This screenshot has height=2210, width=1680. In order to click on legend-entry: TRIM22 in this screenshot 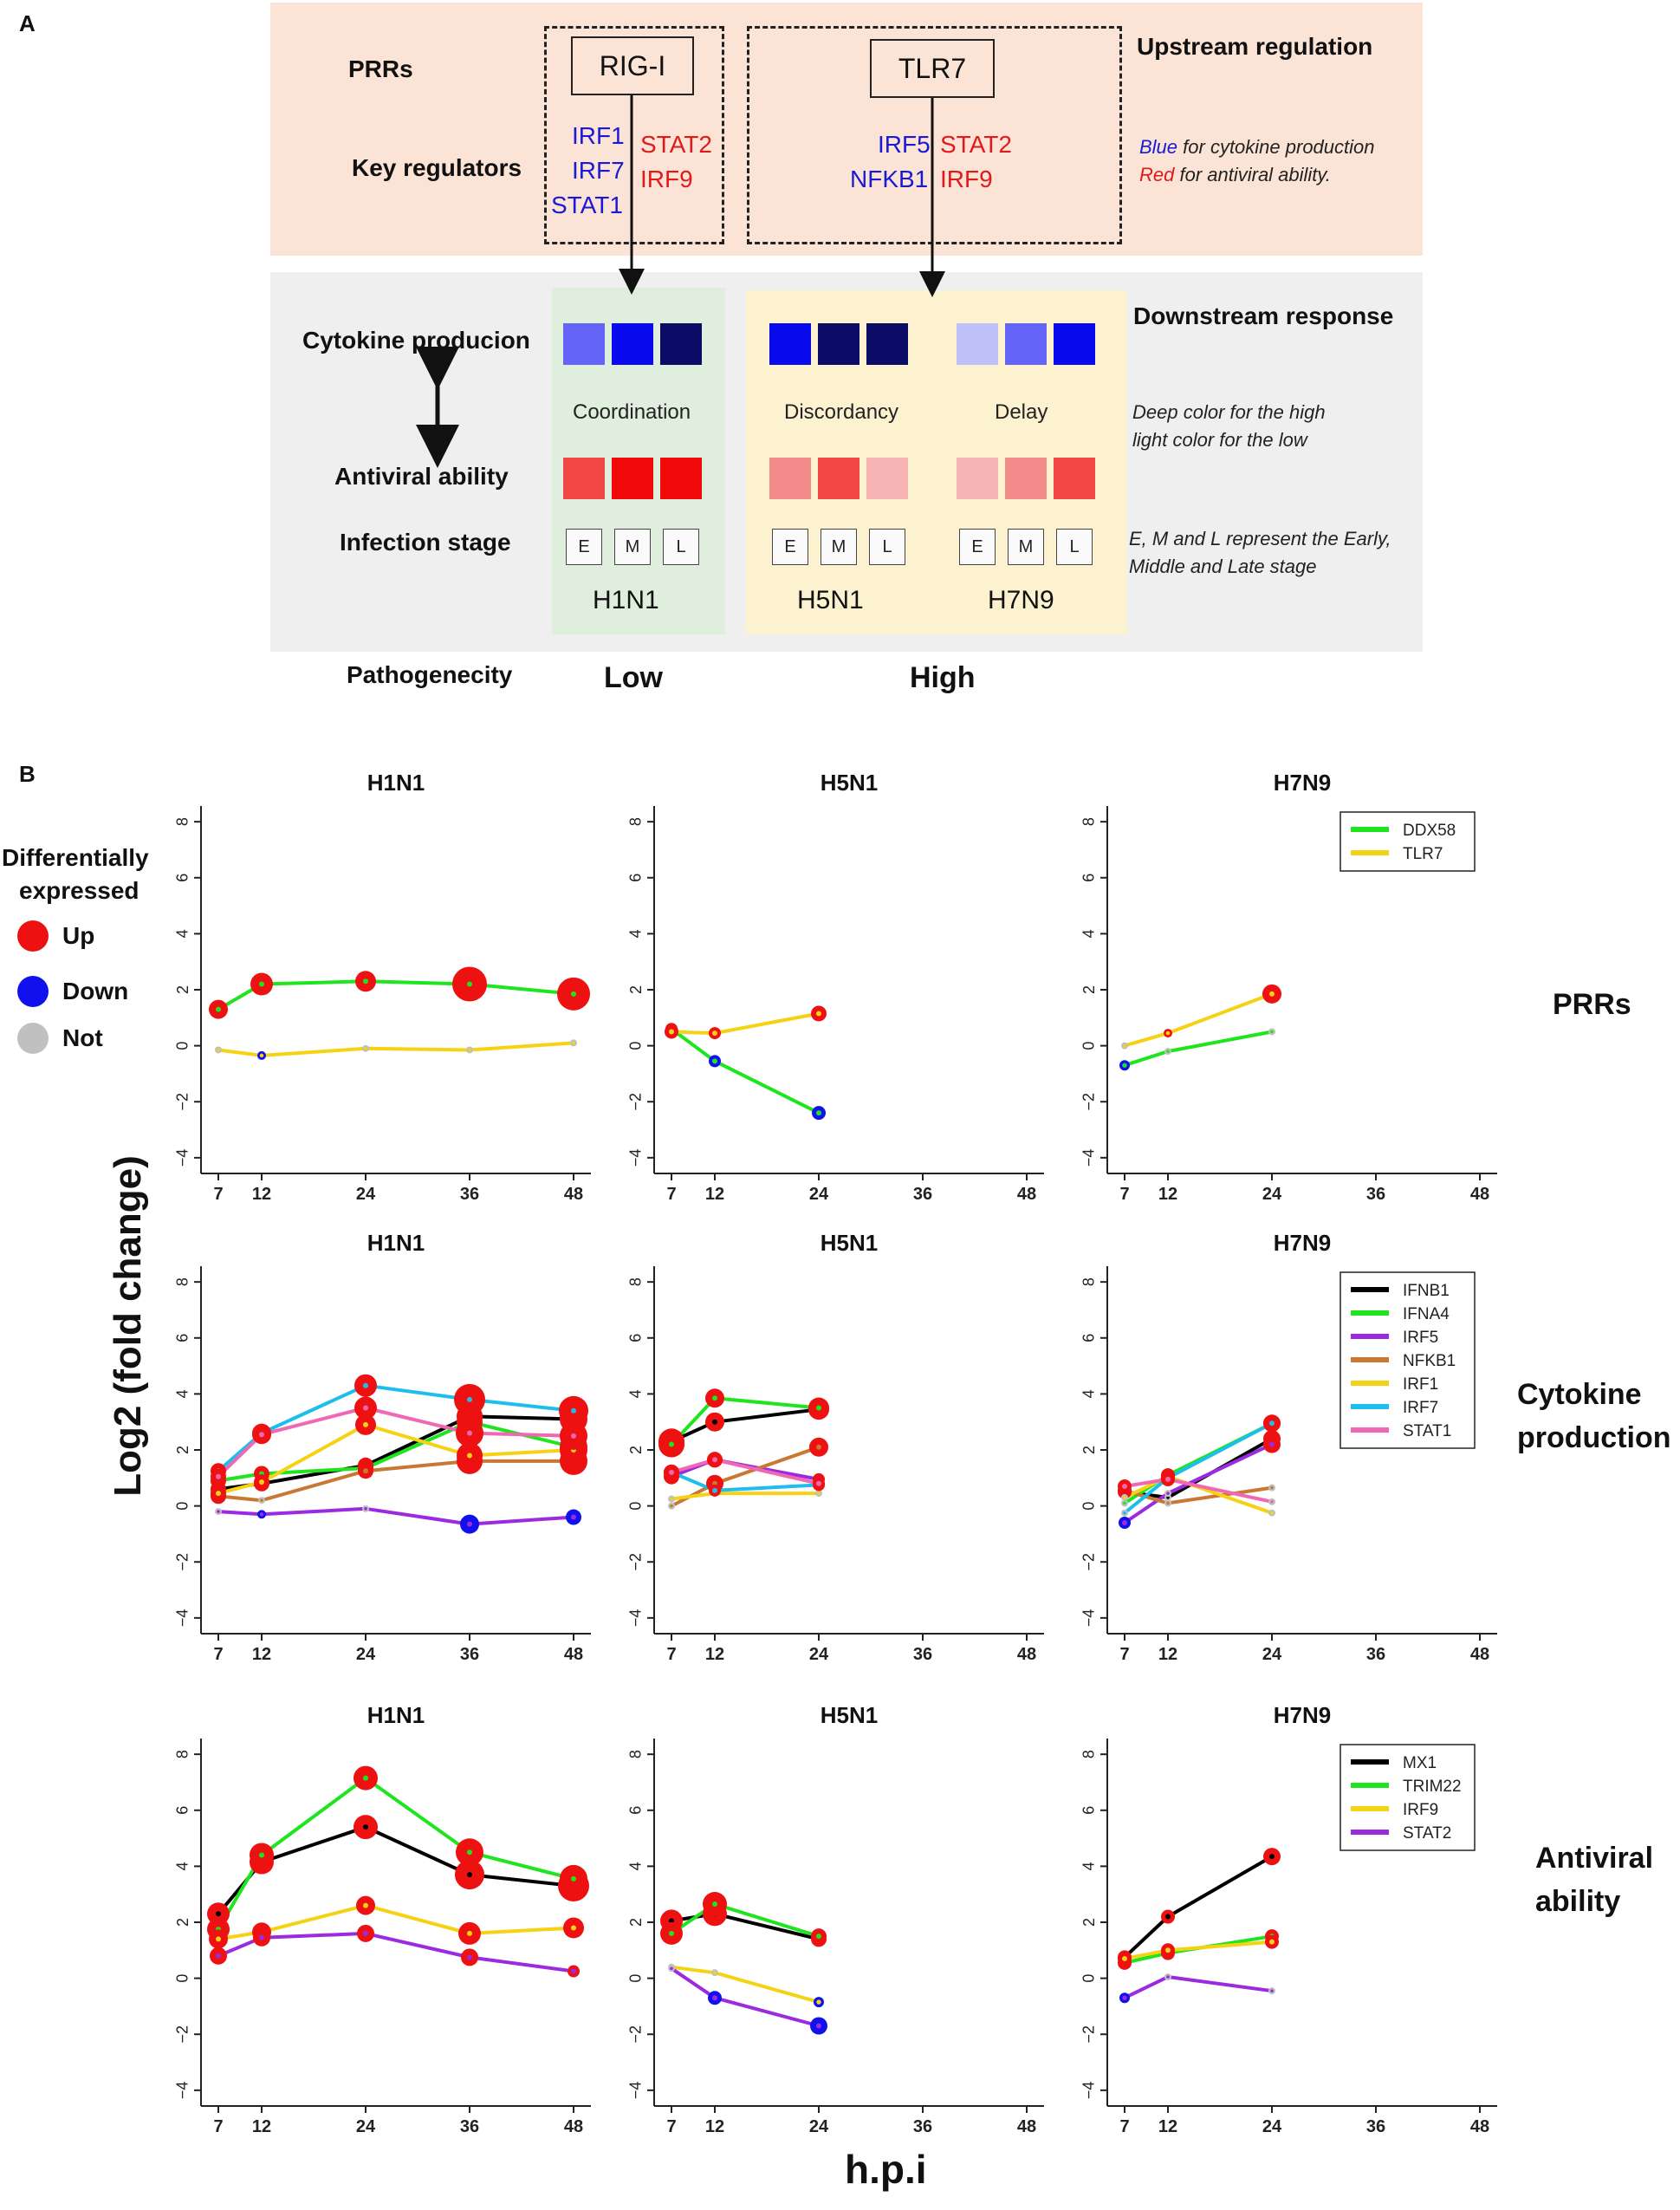, I will do `click(1432, 1787)`.